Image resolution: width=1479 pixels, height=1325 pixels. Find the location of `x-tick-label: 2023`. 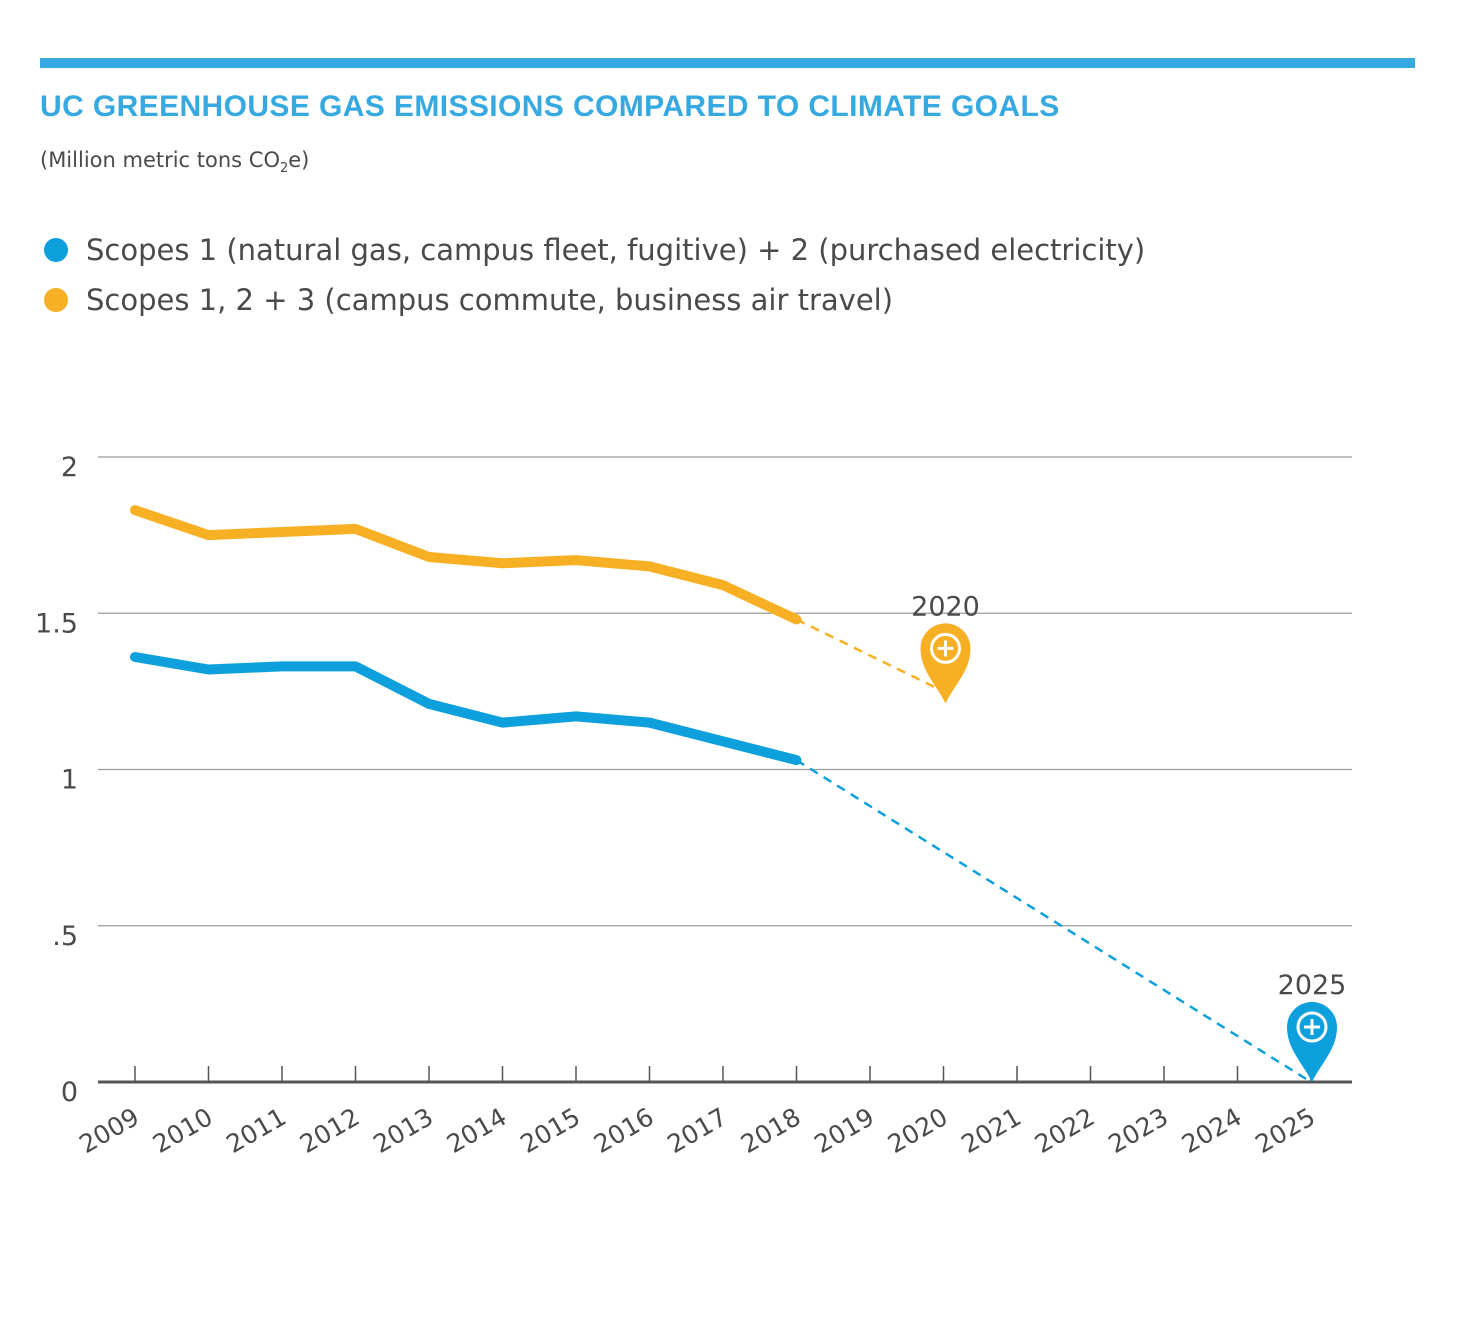

x-tick-label: 2023 is located at coordinates (1138, 1130).